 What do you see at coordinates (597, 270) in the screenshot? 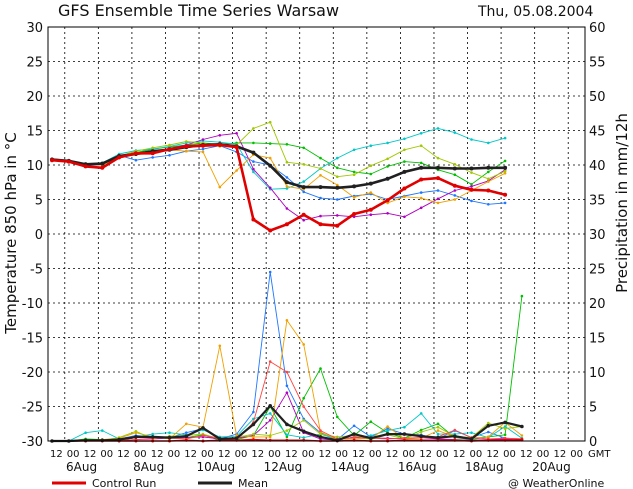
I see `y2-tick-label: 25` at bounding box center [597, 270].